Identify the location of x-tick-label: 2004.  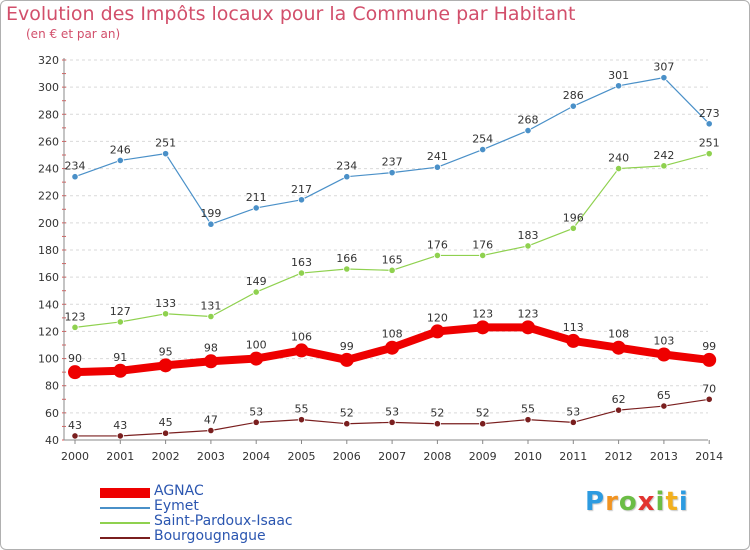
(256, 456).